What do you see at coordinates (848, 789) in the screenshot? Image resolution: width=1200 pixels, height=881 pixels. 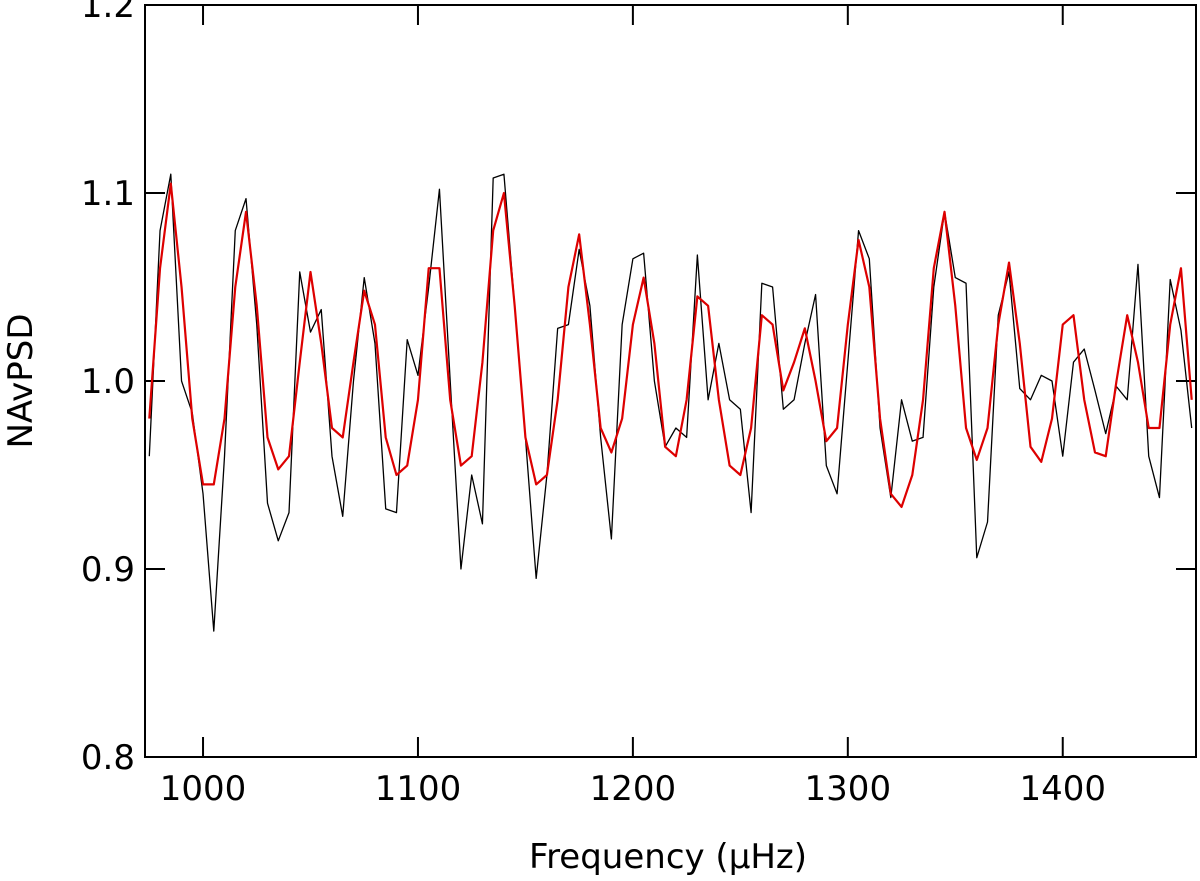 I see `x-tick-label: 1300` at bounding box center [848, 789].